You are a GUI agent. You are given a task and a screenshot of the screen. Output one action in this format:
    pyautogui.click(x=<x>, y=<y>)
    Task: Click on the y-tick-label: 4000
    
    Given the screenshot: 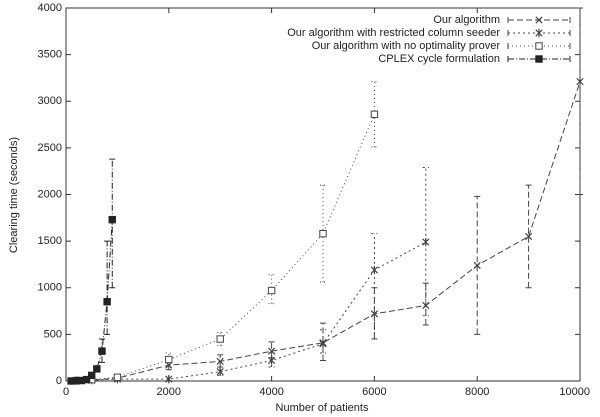 What is the action you would take?
    pyautogui.click(x=50, y=8)
    